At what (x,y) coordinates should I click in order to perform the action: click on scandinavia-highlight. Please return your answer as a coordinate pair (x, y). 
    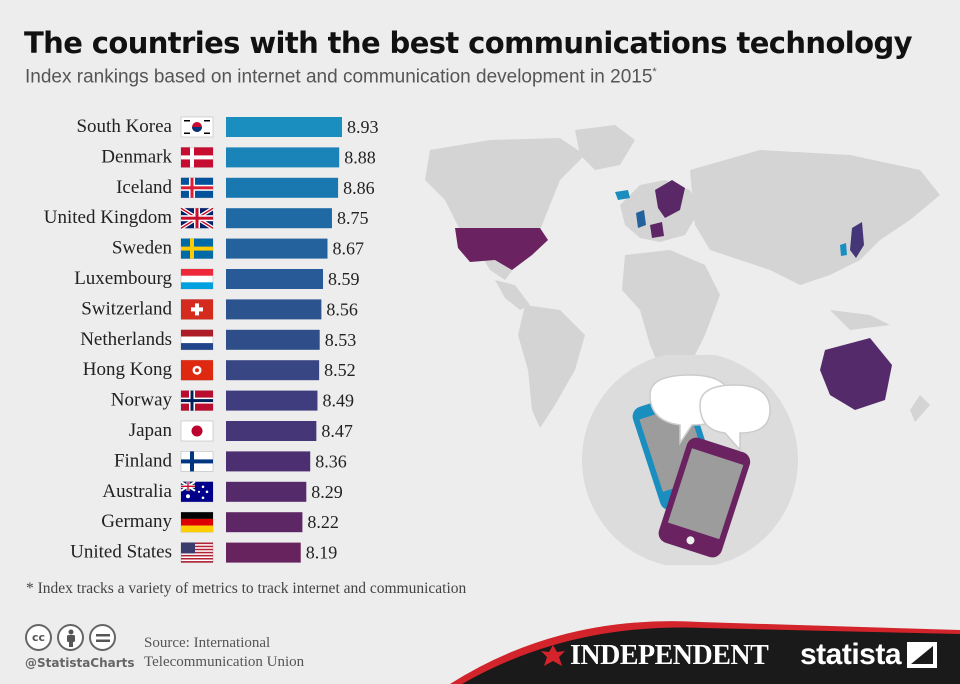
    Looking at the image, I should click on (670, 199).